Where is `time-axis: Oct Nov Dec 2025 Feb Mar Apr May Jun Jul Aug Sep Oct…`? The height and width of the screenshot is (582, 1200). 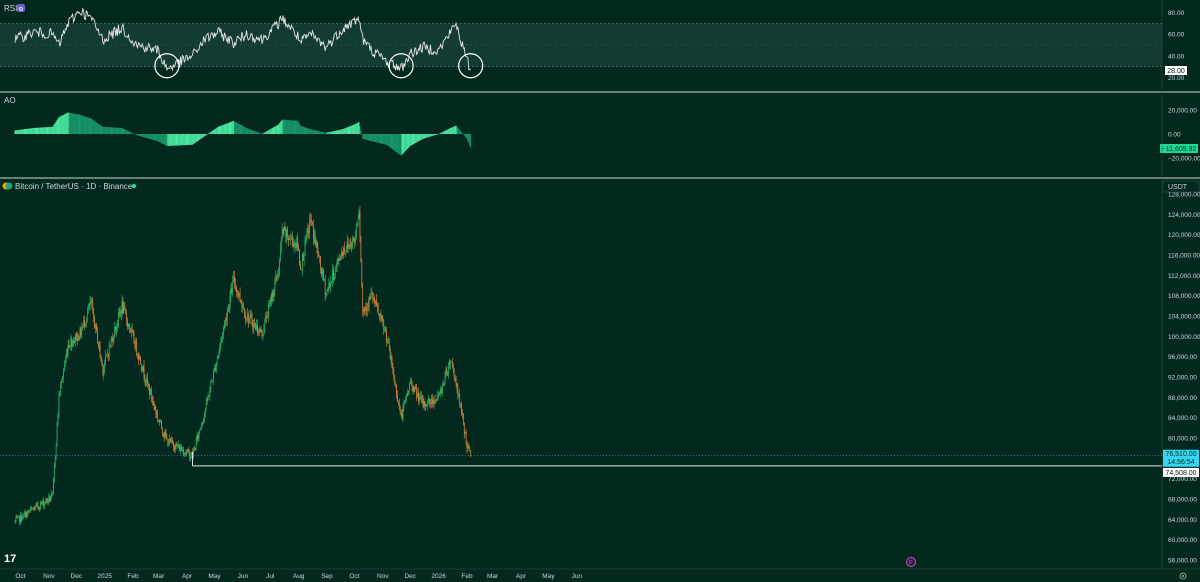 time-axis: Oct Nov Dec 2025 Feb Mar Apr May Jun Jul Aug Sep Oct… is located at coordinates (298, 576).